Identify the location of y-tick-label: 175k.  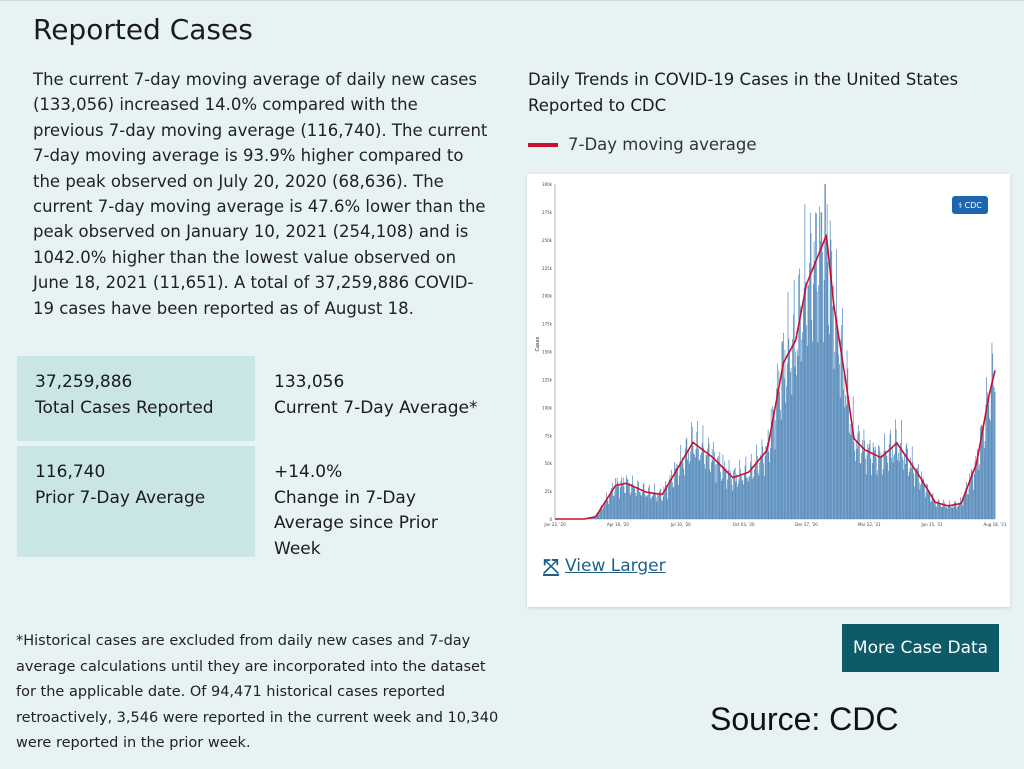
(547, 324).